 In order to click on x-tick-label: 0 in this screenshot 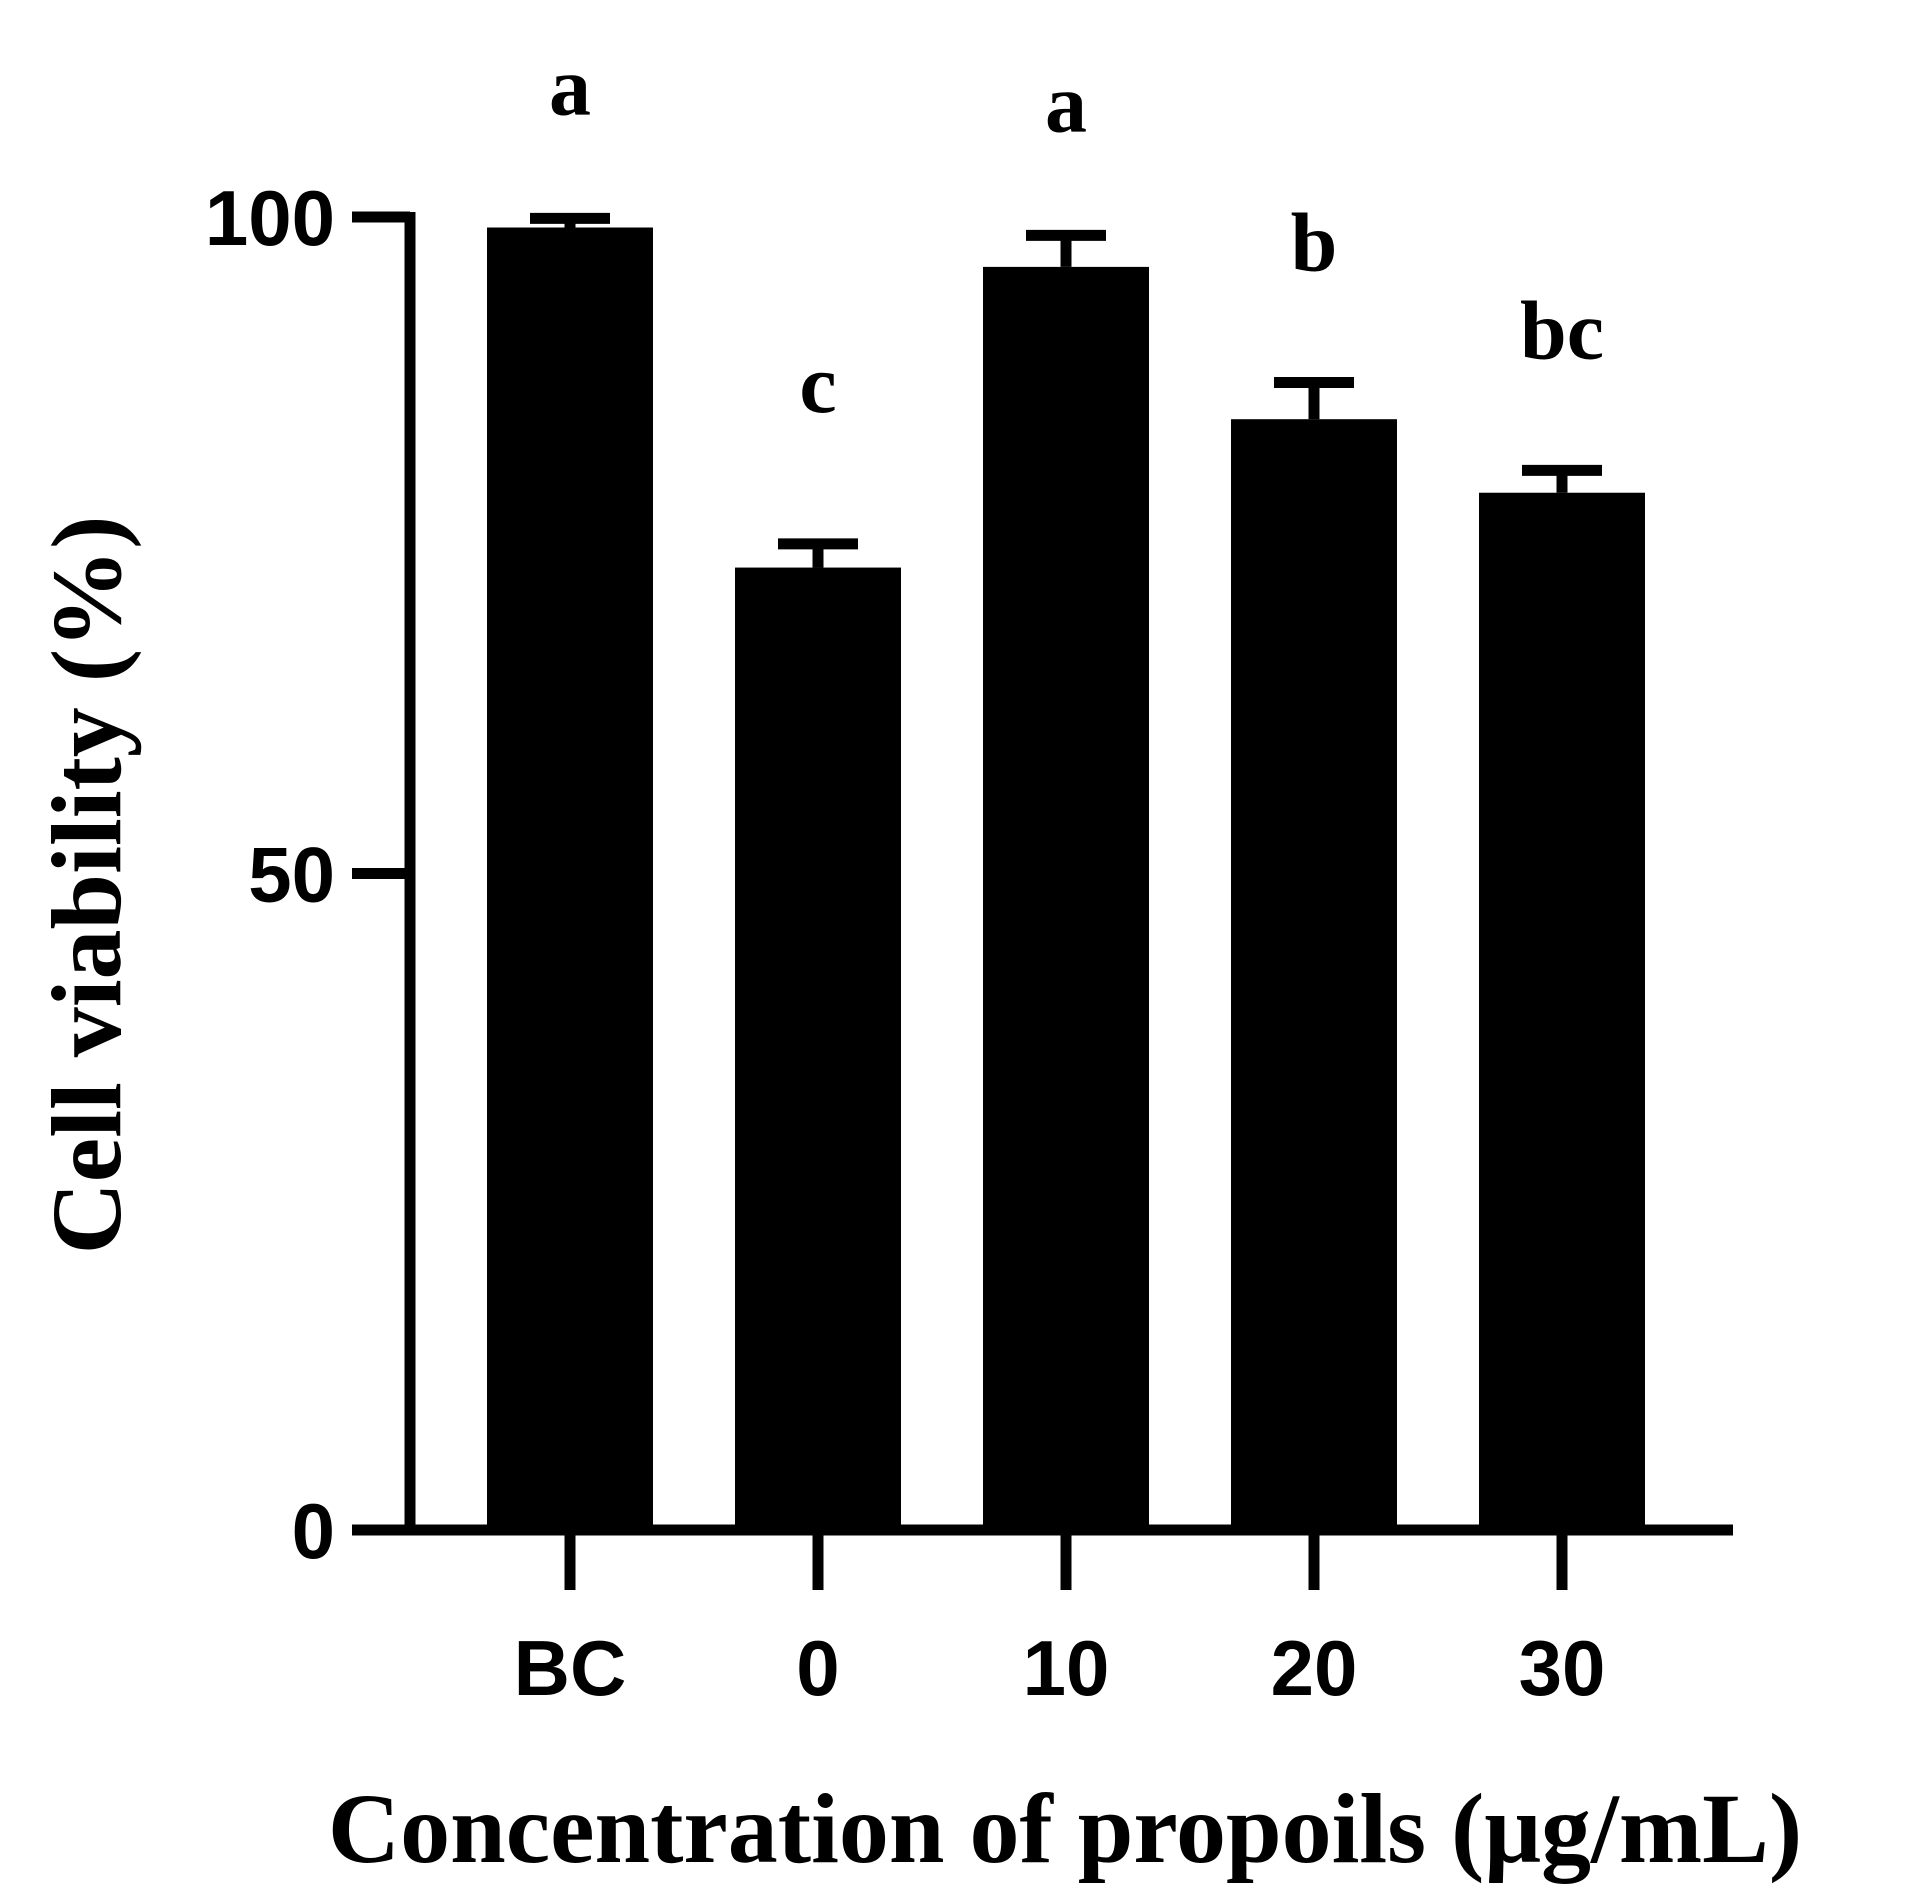, I will do `click(817, 1668)`.